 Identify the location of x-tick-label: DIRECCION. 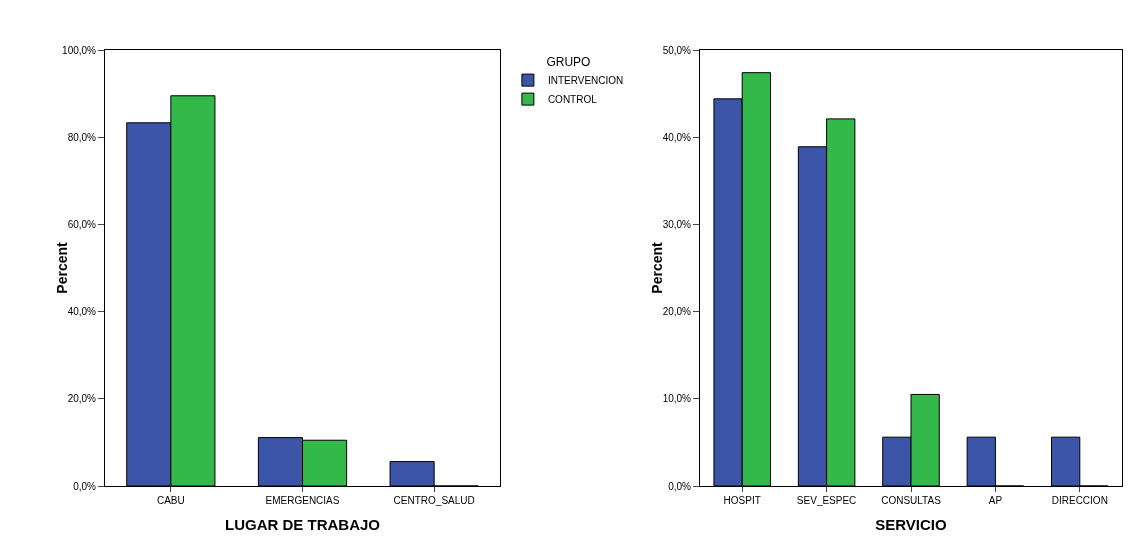
(1079, 500).